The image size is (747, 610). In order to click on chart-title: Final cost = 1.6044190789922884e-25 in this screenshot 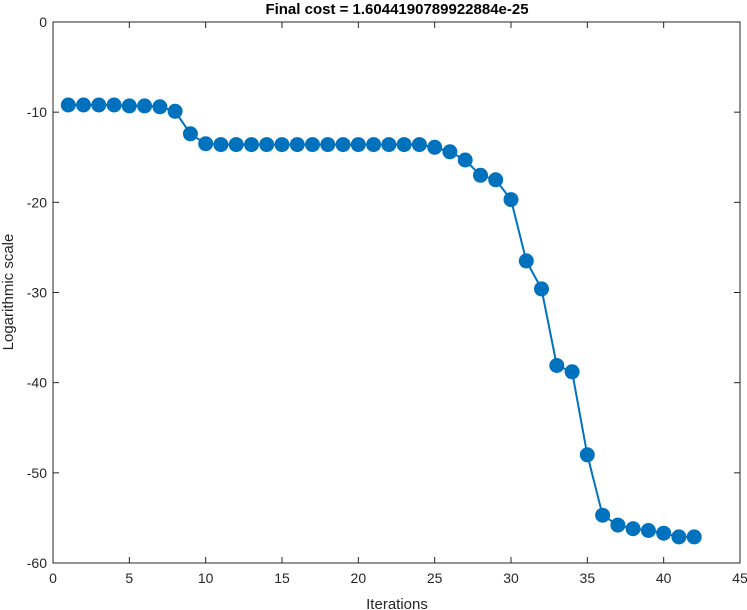, I will do `click(396, 9)`.